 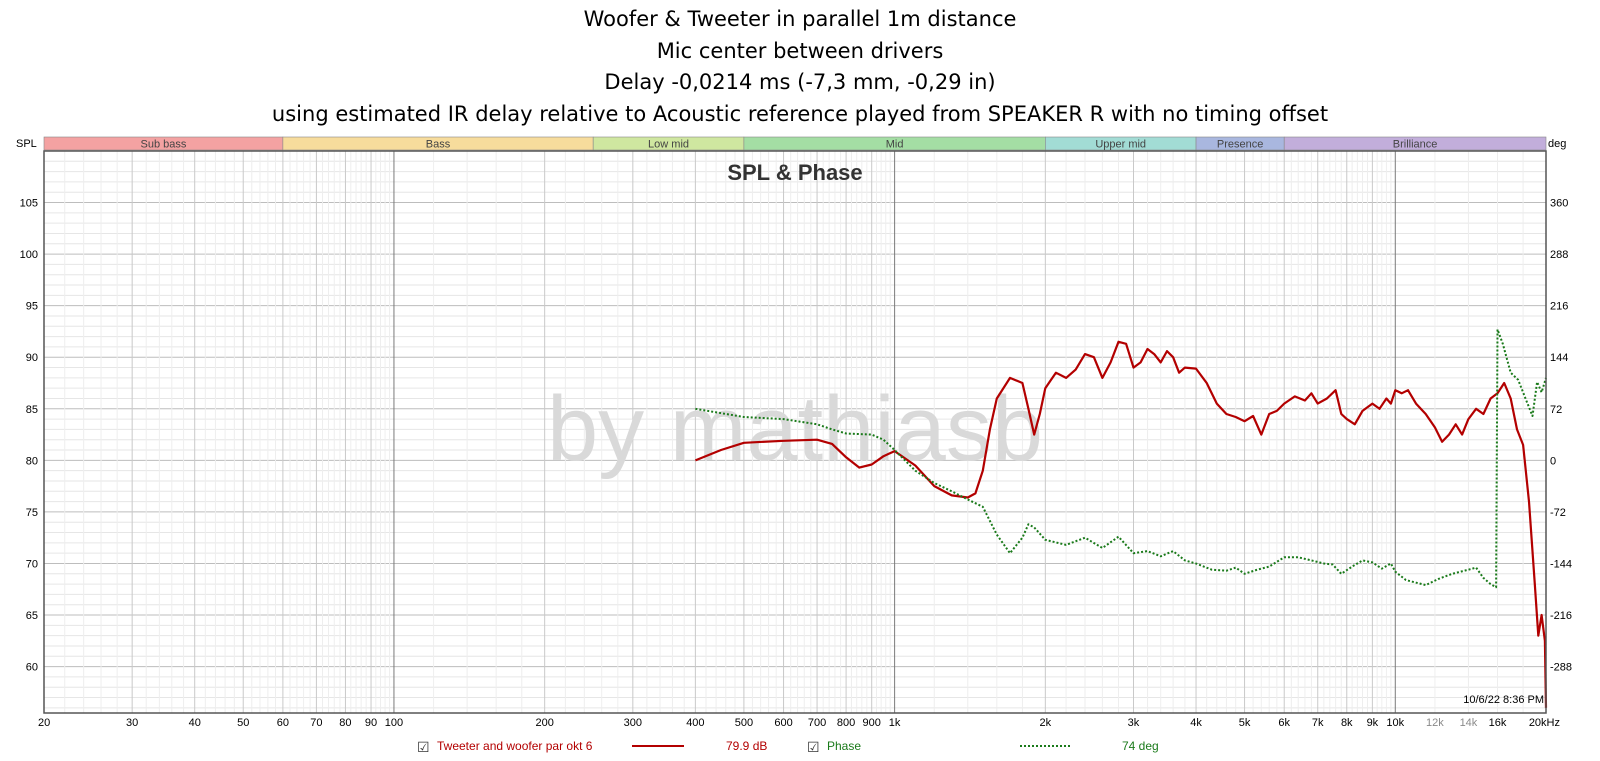 I want to click on left-tick-1: 100, so click(x=29, y=255).